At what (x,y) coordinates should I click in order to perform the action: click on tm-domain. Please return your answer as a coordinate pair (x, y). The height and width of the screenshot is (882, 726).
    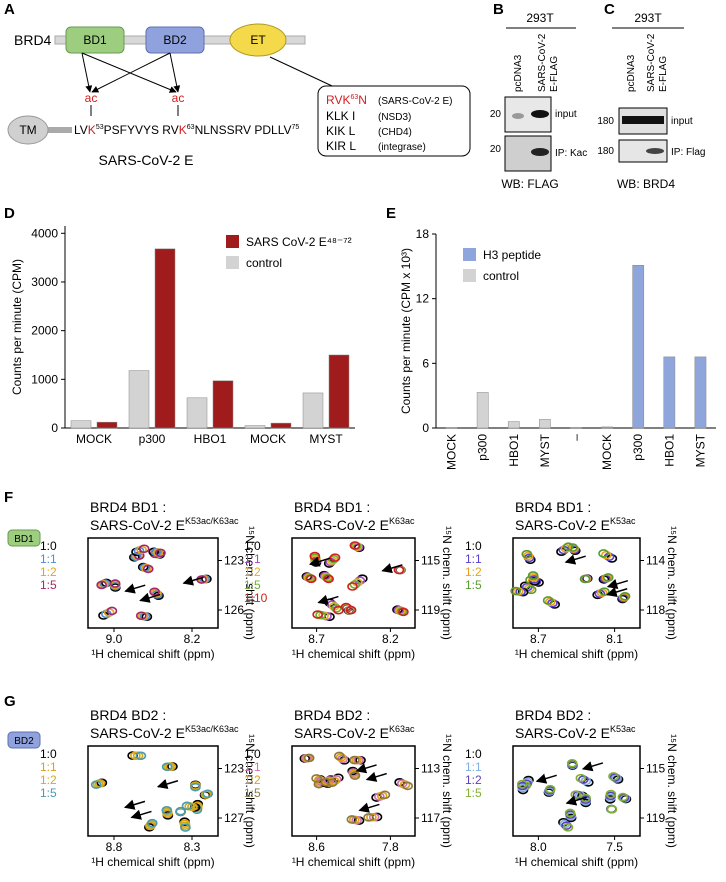
    Looking at the image, I should click on (28, 130).